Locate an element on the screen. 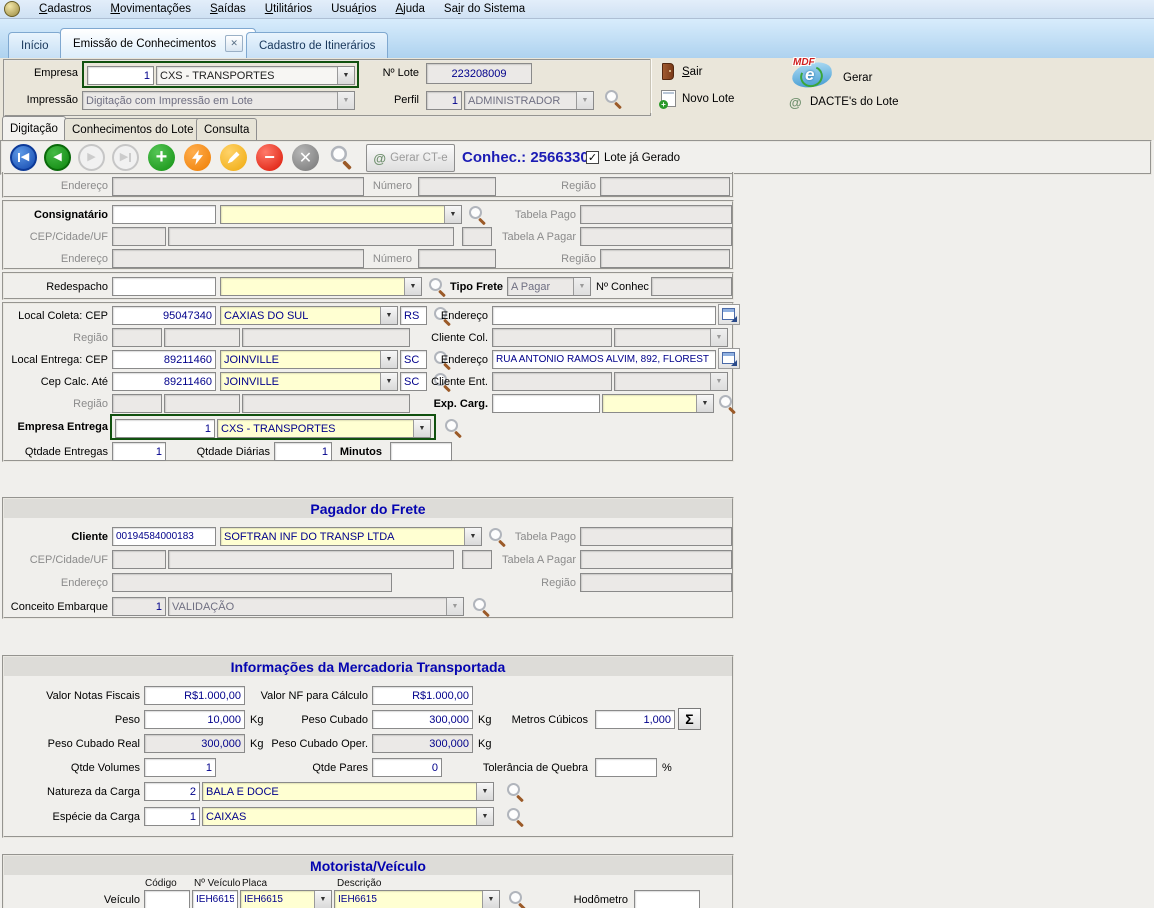 This screenshot has width=1154, height=908. empresa-code-input is located at coordinates (120, 75).